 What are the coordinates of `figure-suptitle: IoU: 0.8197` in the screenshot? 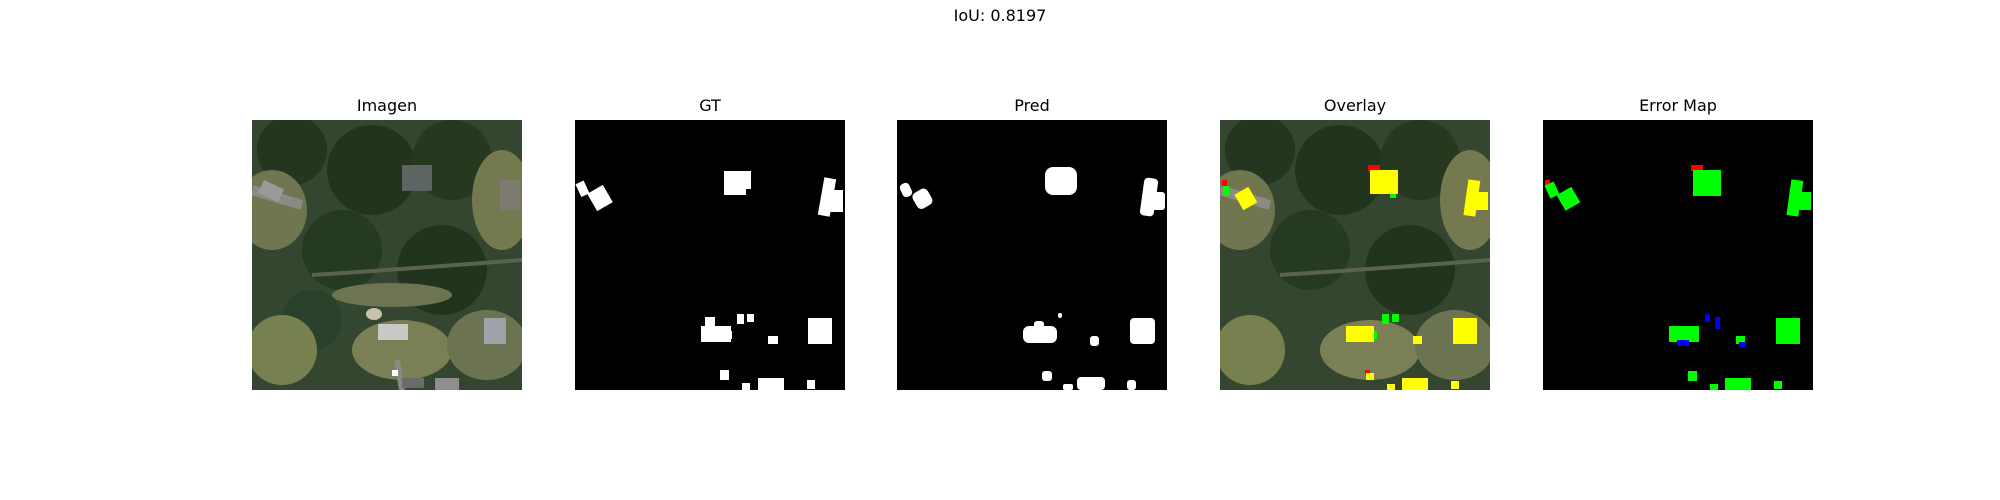 It's located at (1000, 15).